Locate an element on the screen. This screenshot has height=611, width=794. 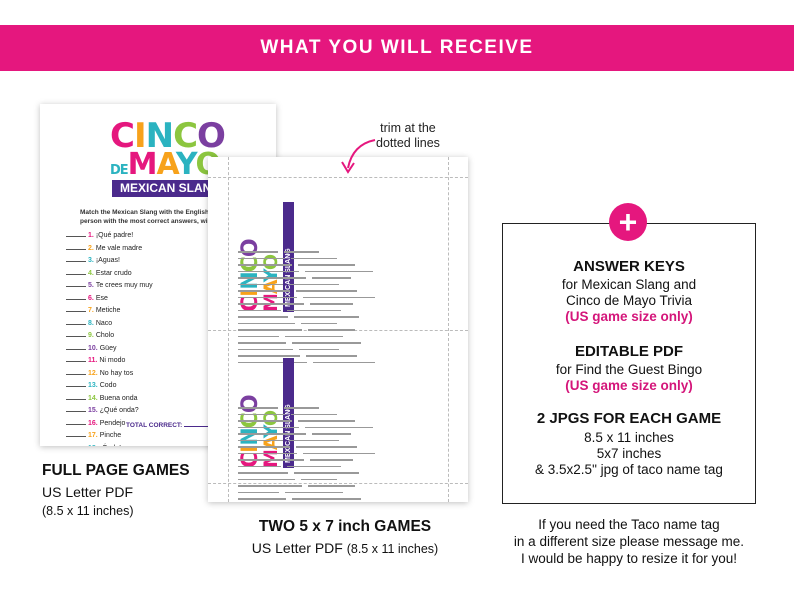
logo-cinco: CINCO is located at coordinates (168, 136).